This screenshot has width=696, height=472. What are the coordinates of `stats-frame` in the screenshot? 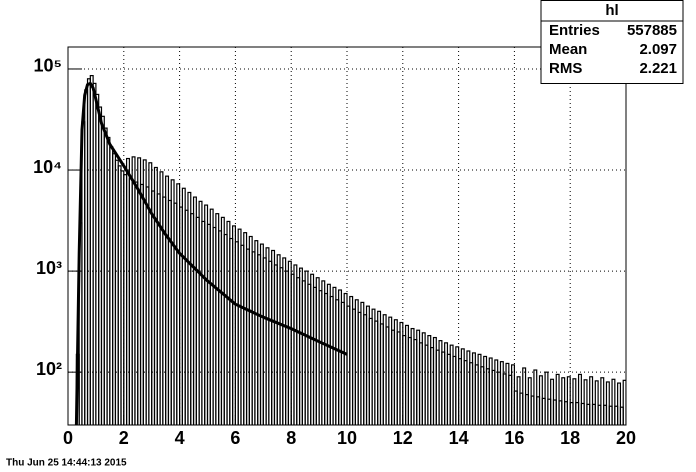 It's located at (612, 42).